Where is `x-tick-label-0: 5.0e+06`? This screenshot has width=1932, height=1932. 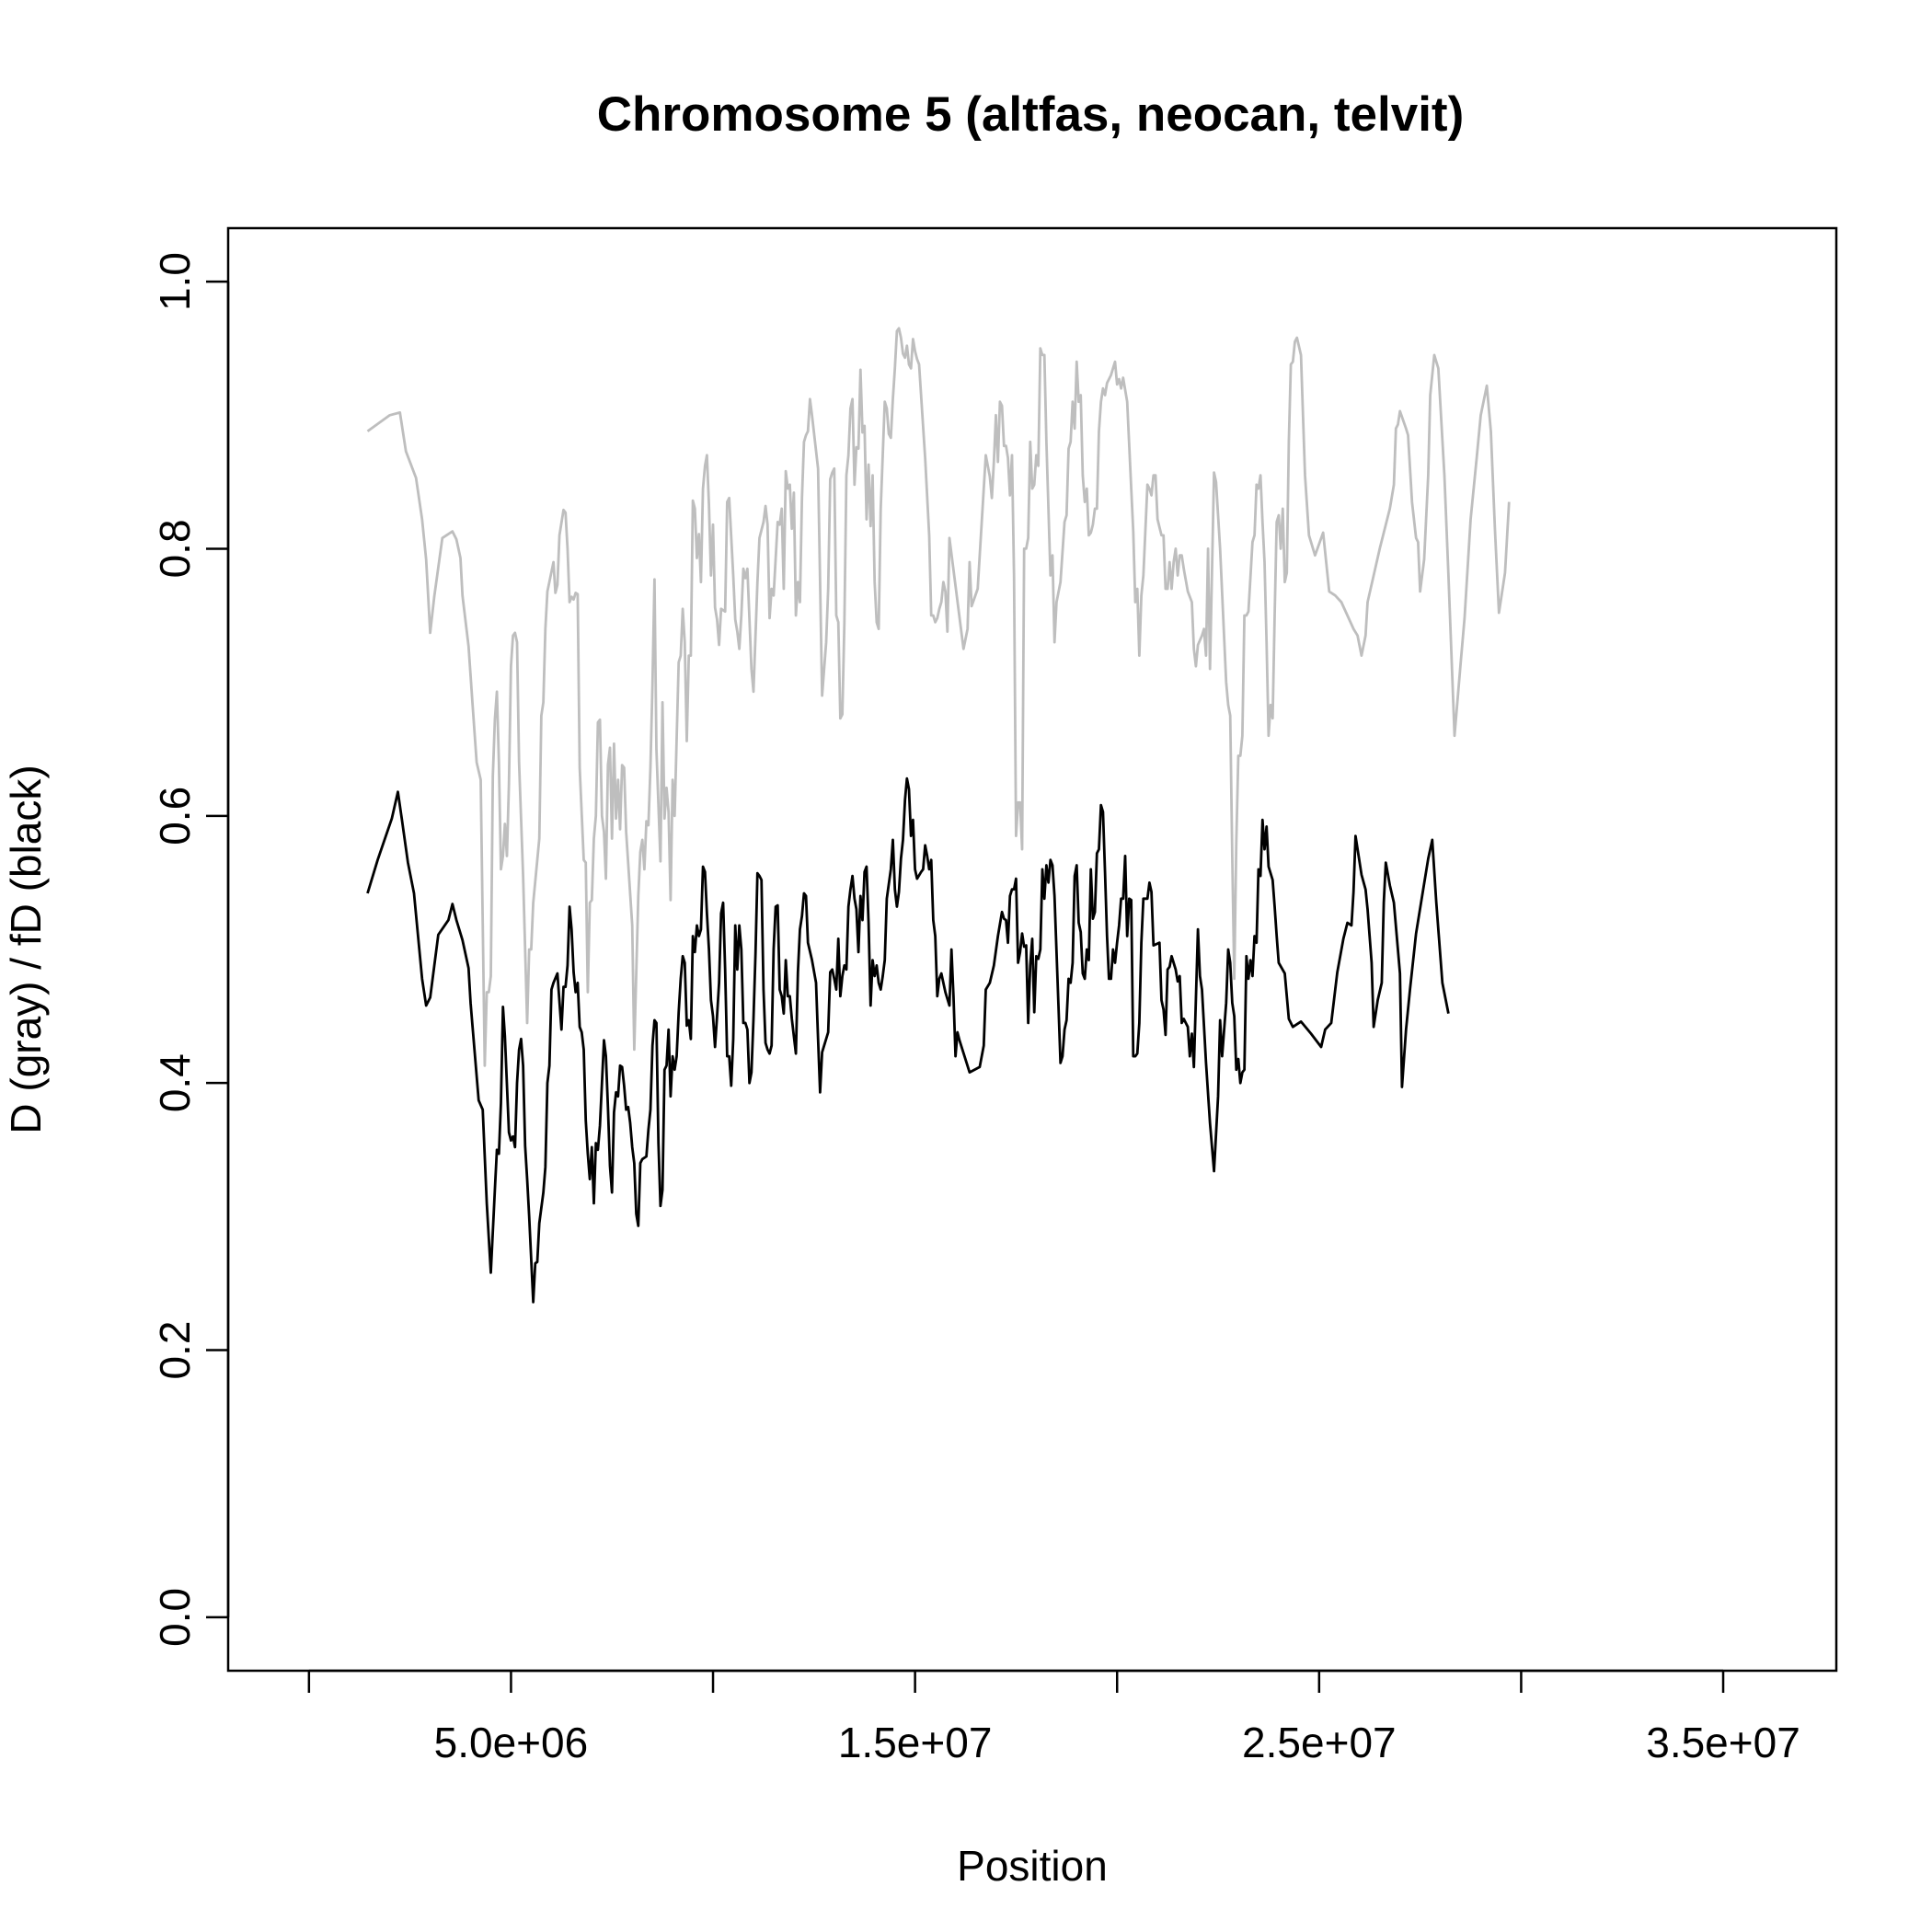
x-tick-label-0: 5.0e+06 is located at coordinates (511, 1742).